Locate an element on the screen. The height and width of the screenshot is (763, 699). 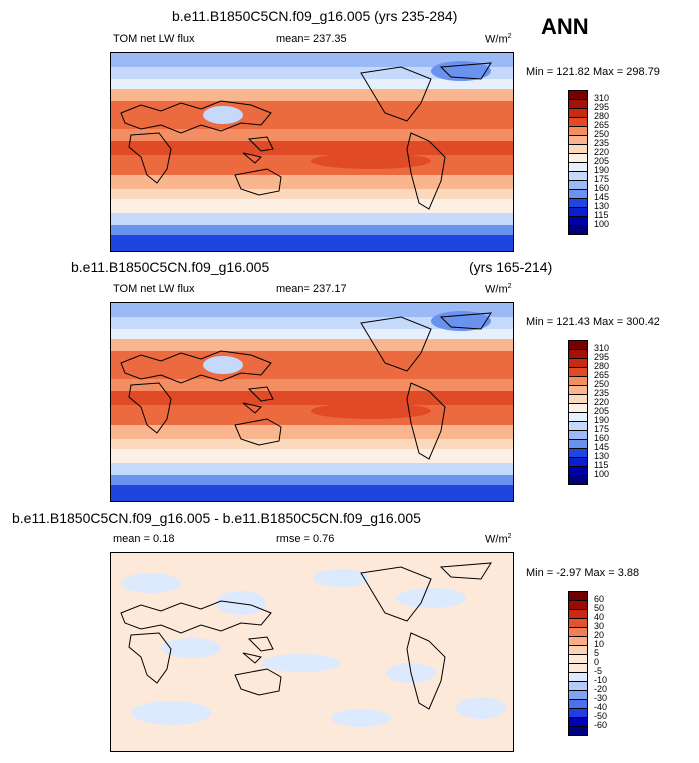
panel2-colorbar is located at coordinates (578, 412).